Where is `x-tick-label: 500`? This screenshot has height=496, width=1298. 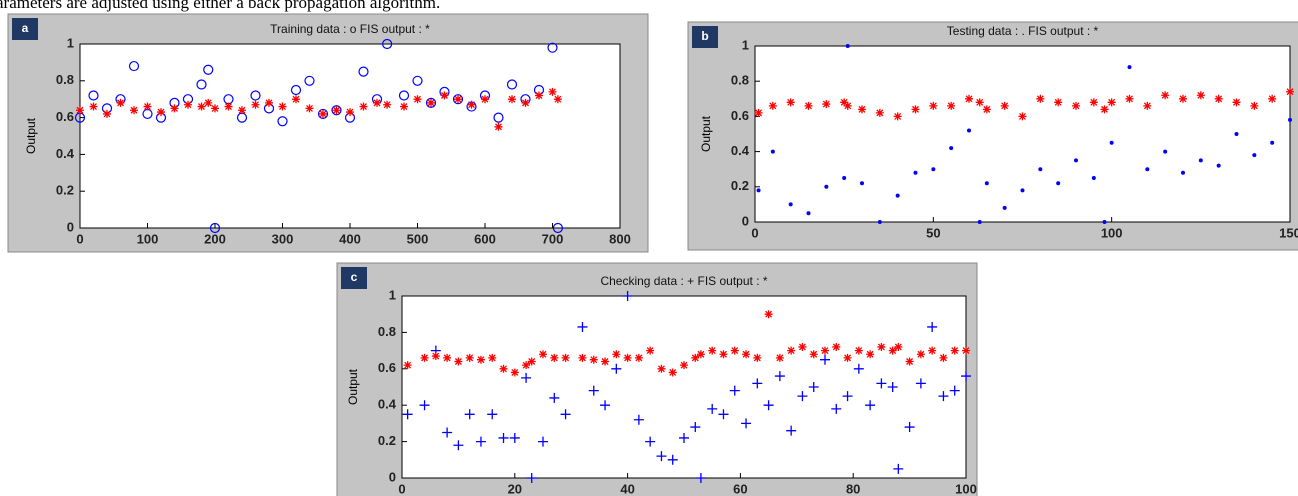 x-tick-label: 500 is located at coordinates (418, 238).